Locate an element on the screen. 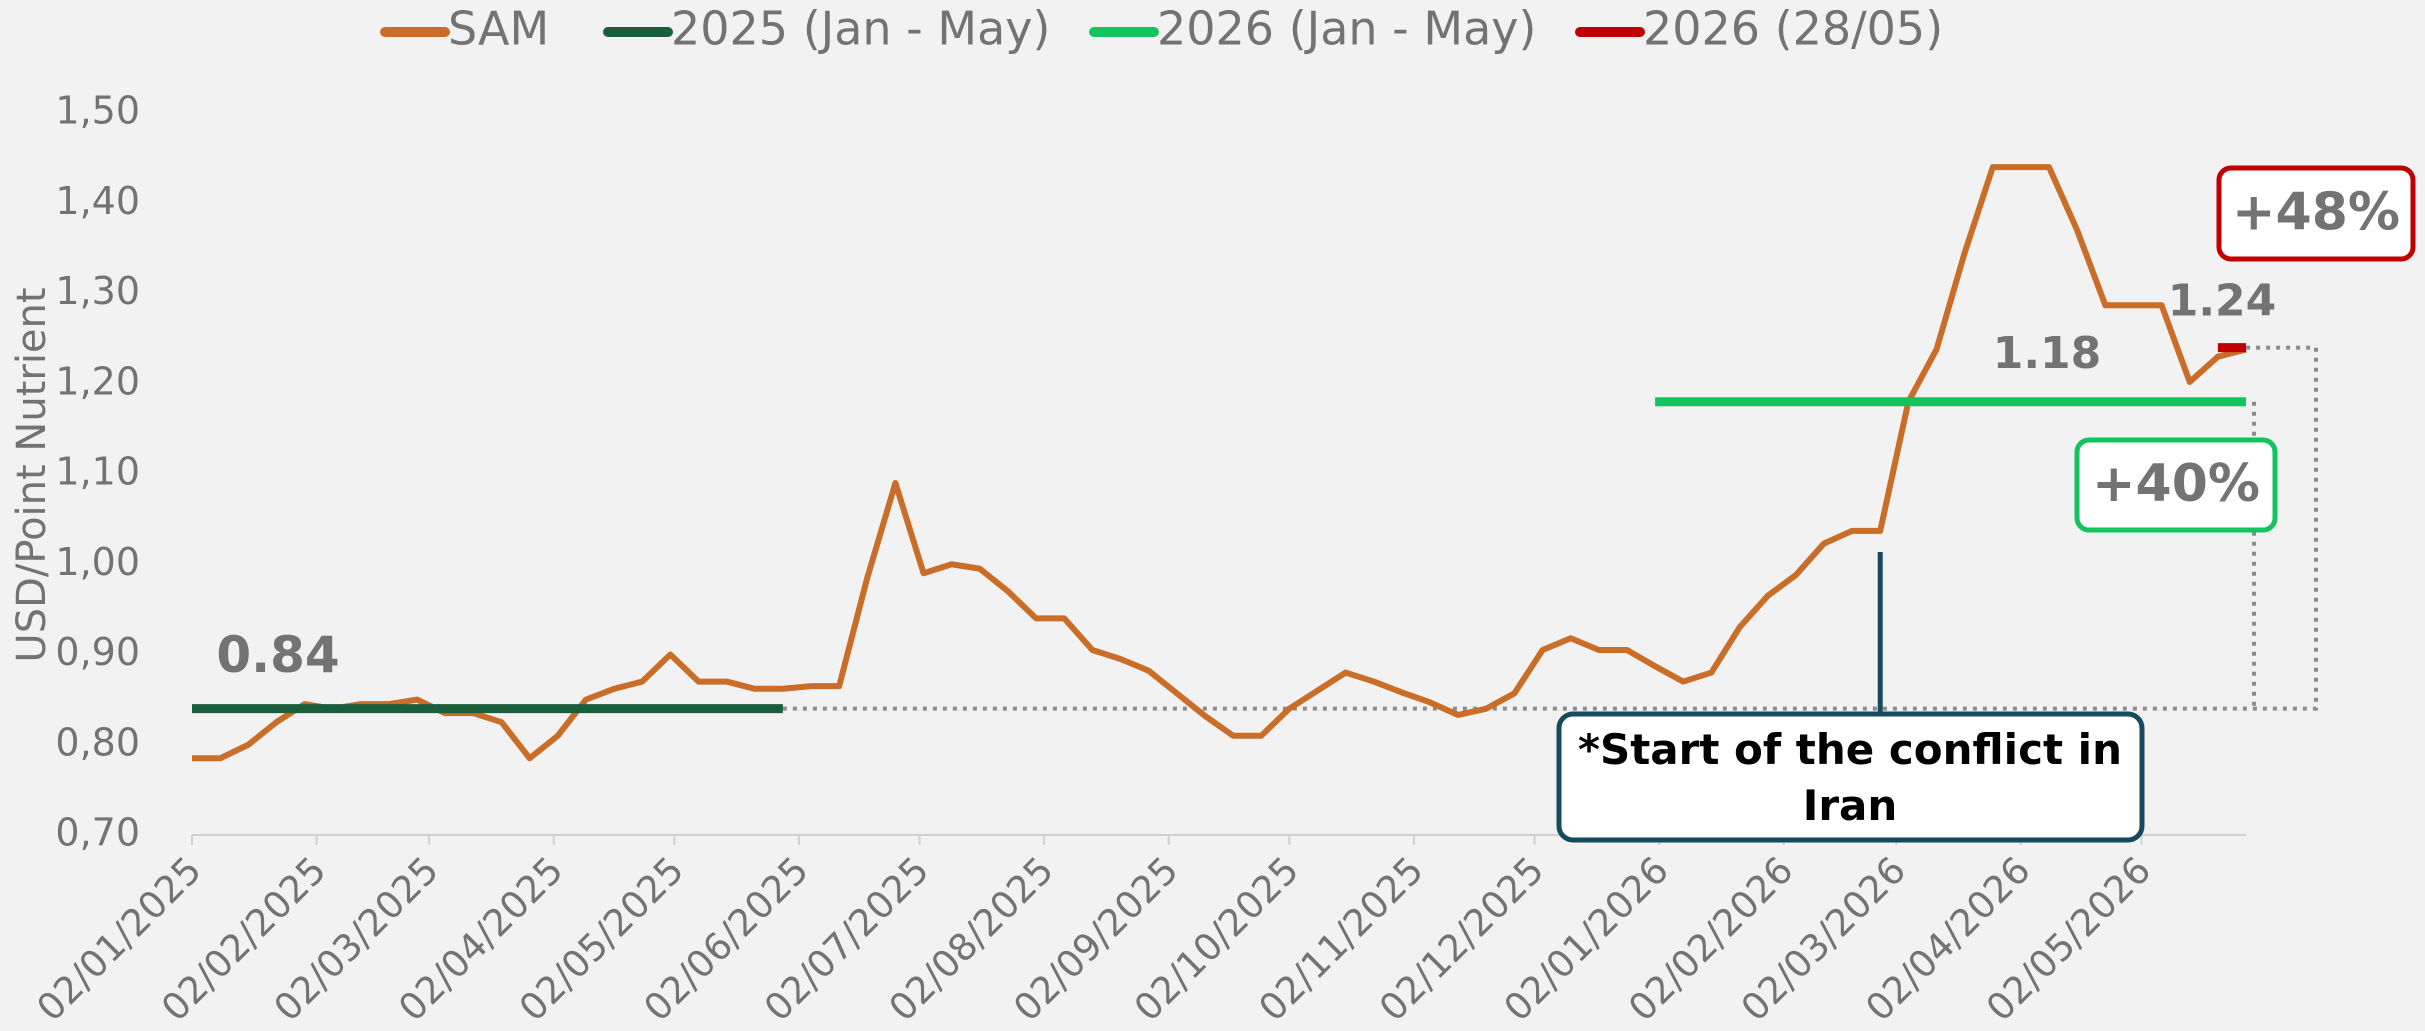 The width and height of the screenshot is (2425, 1031). legend-label: 2026 (Jan - May) is located at coordinates (1346, 29).